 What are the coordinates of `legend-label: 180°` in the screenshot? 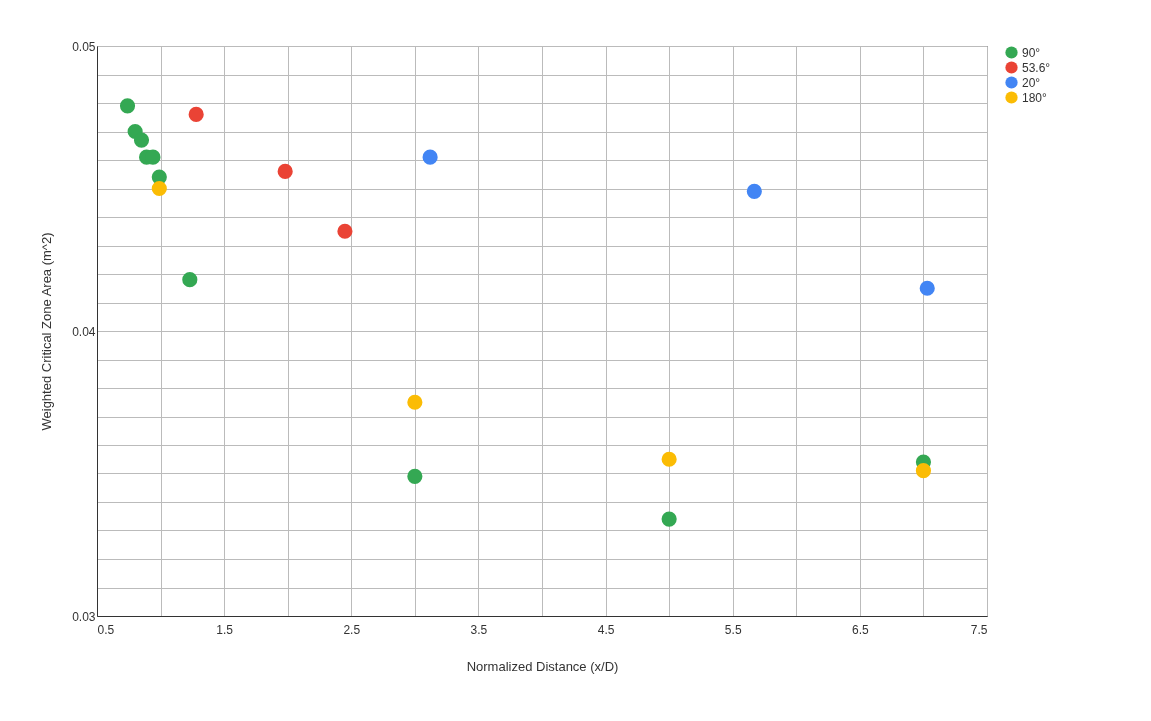 It's located at (1035, 97).